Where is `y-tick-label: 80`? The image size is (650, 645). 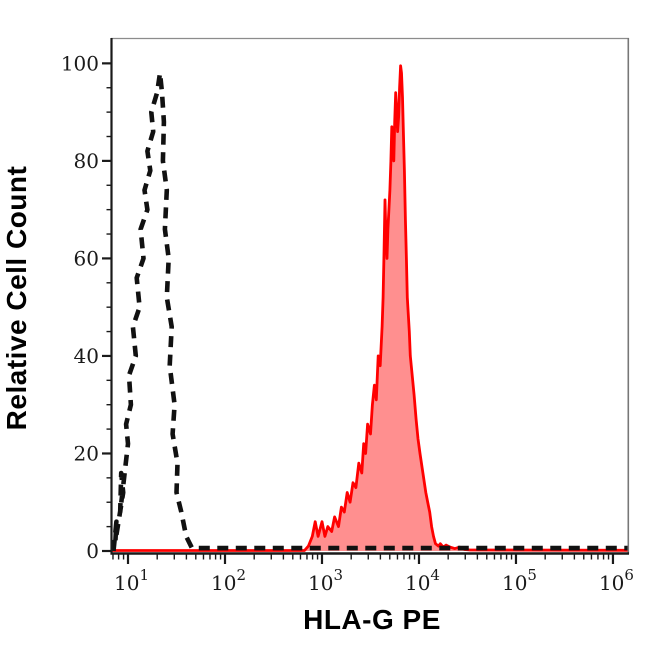 y-tick-label: 80 is located at coordinates (86, 161).